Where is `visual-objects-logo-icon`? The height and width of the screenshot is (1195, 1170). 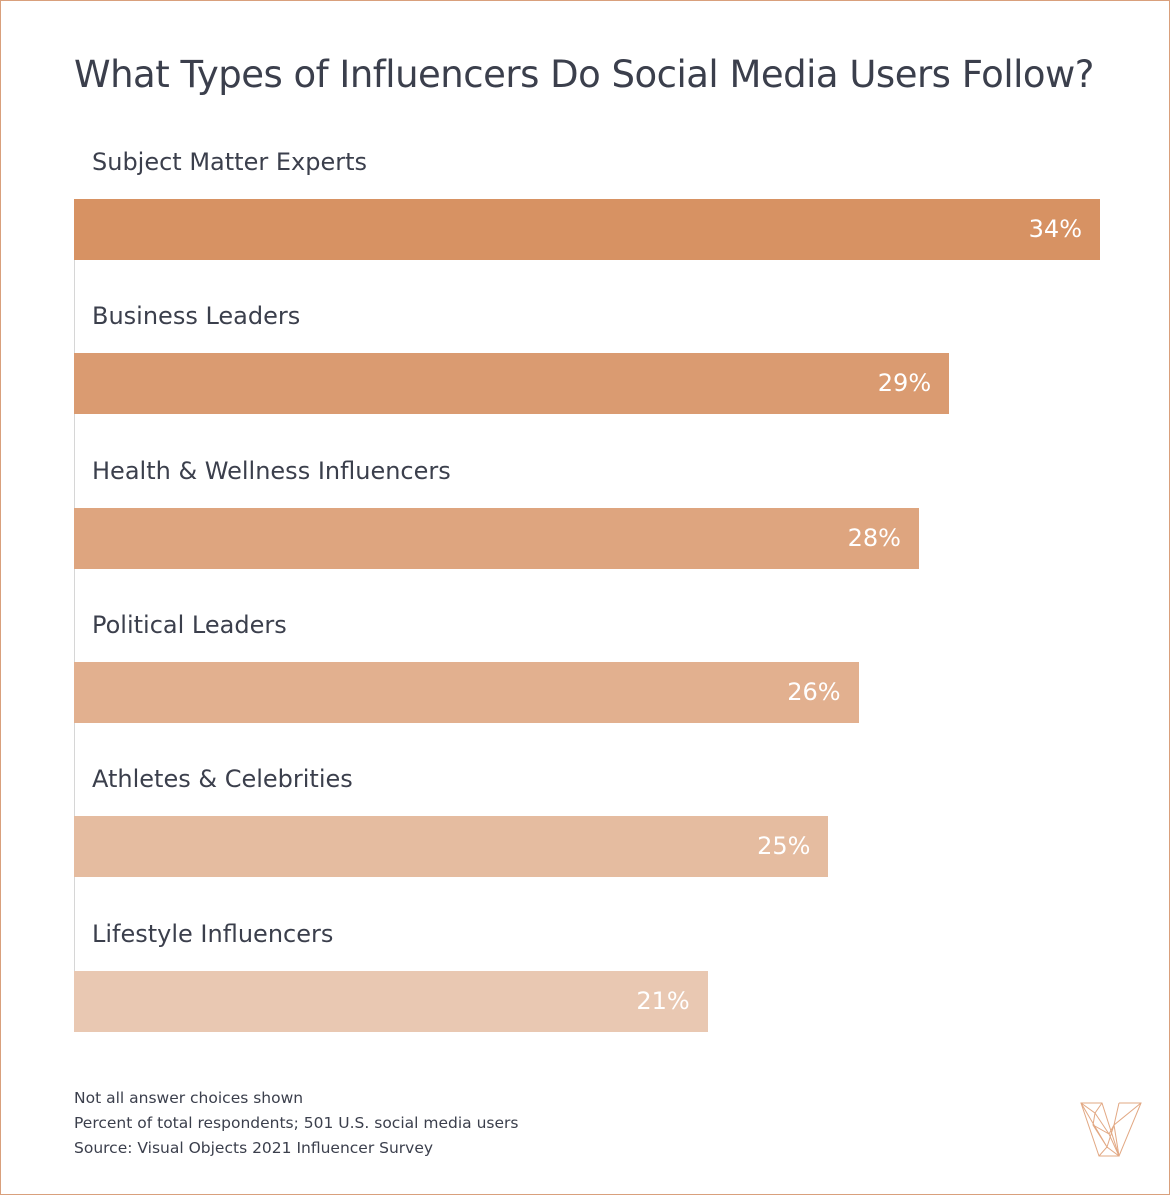 visual-objects-logo-icon is located at coordinates (1111, 1129).